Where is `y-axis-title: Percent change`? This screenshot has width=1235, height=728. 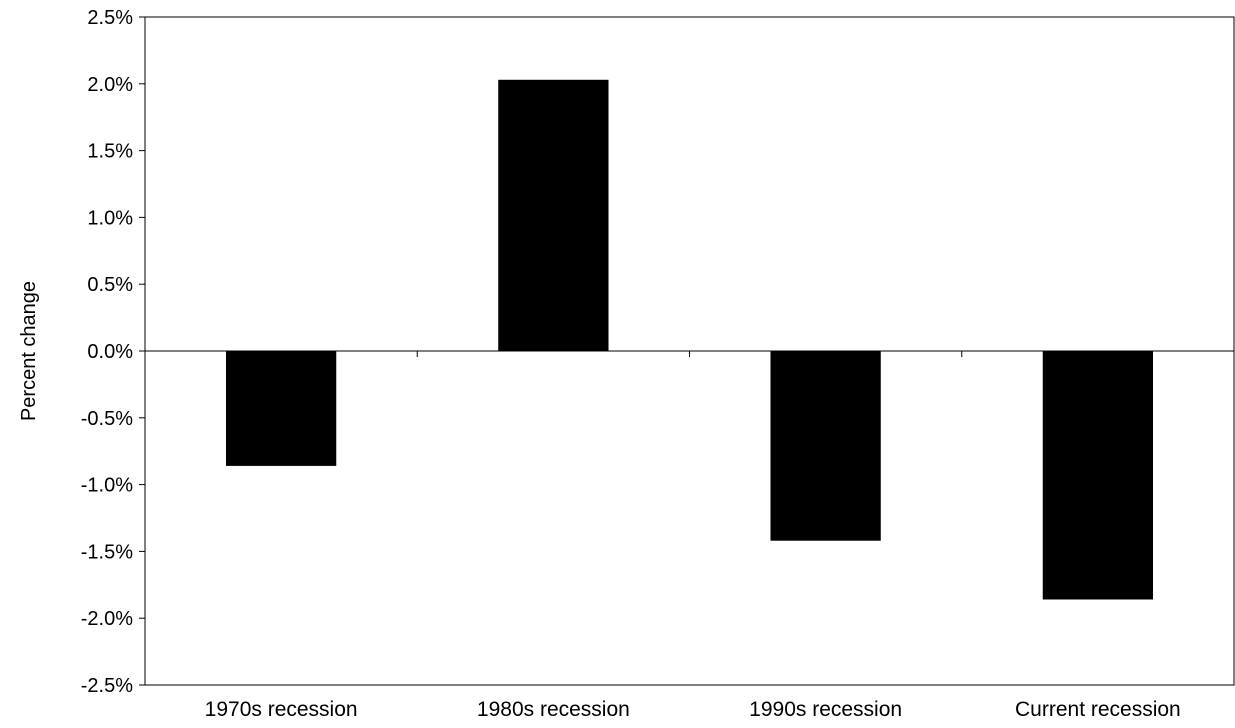 y-axis-title: Percent change is located at coordinates (29, 351).